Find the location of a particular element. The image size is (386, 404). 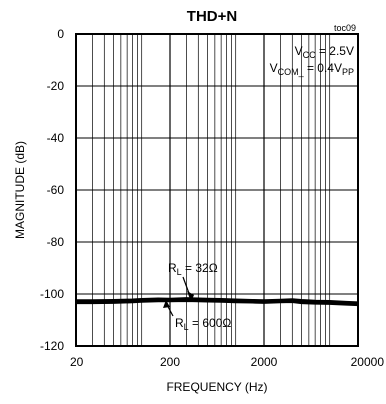

chart-title: THD+N is located at coordinates (212, 16).